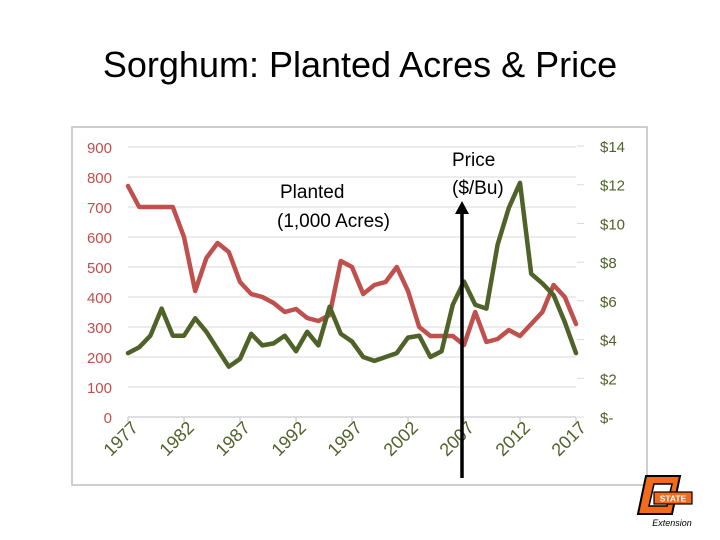 This screenshot has height=540, width=720. I want to click on x-axis: 1977 1982 1987 1992 1997 2002 2007 2012 2017, so click(345, 438).